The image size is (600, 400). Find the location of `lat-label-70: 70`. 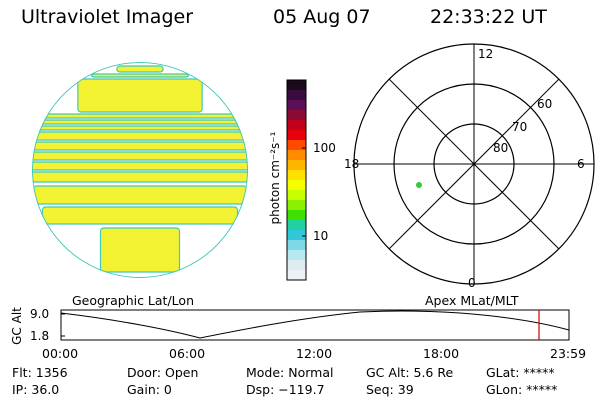

lat-label-70: 70 is located at coordinates (520, 127).